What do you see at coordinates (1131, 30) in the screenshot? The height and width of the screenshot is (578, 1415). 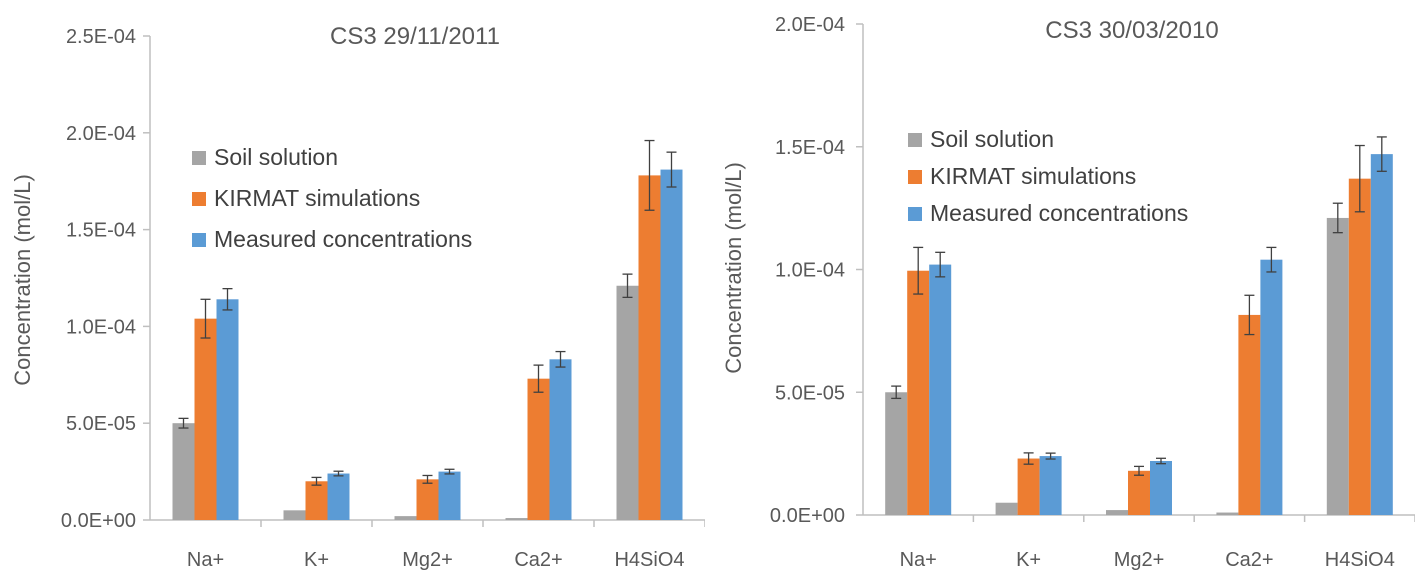 I see `chart-title: CS3 30/03/2010` at bounding box center [1131, 30].